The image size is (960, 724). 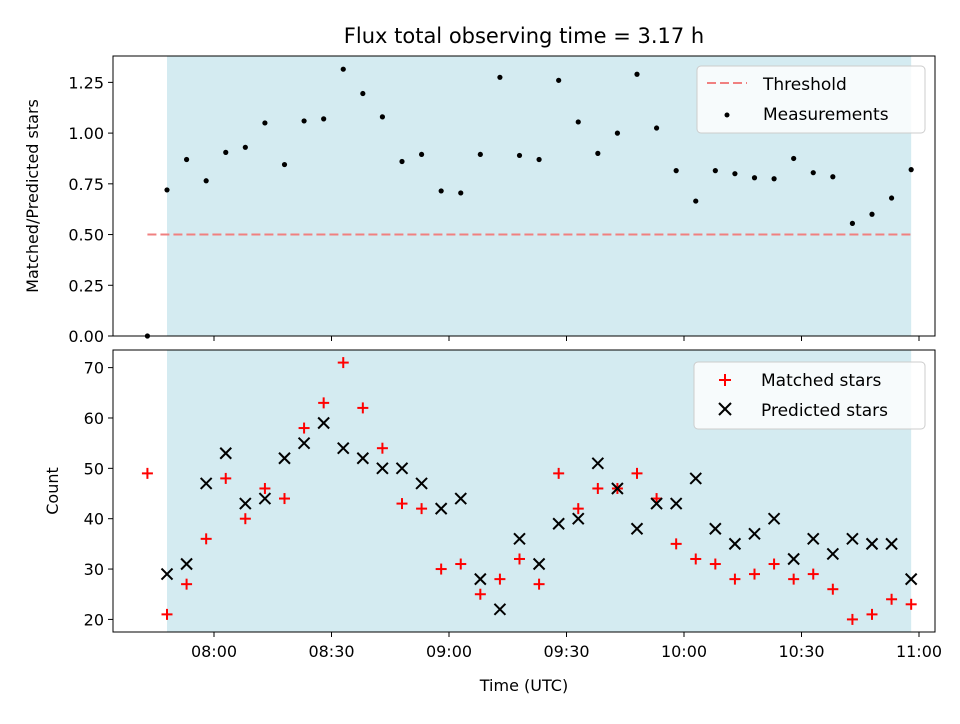 What do you see at coordinates (826, 115) in the screenshot?
I see `legend-measurement-label: Measurements` at bounding box center [826, 115].